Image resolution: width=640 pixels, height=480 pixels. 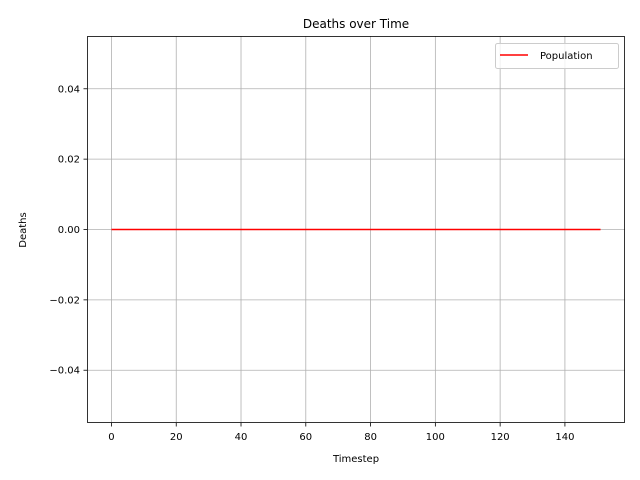 I want to click on y-axis-label: Deaths, so click(x=23, y=229).